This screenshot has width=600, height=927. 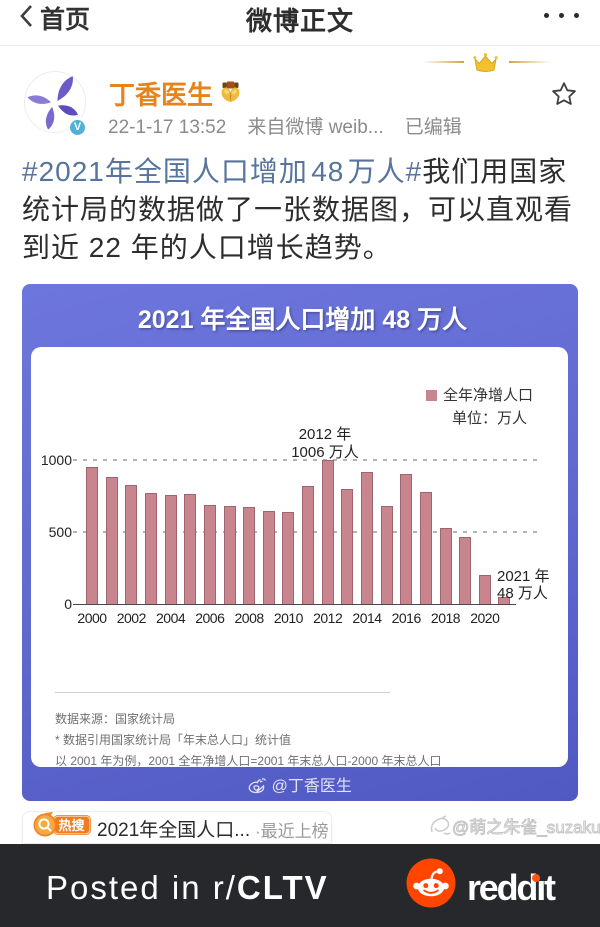 What do you see at coordinates (71, 825) in the screenshot?
I see `svg-text: 热搜` at bounding box center [71, 825].